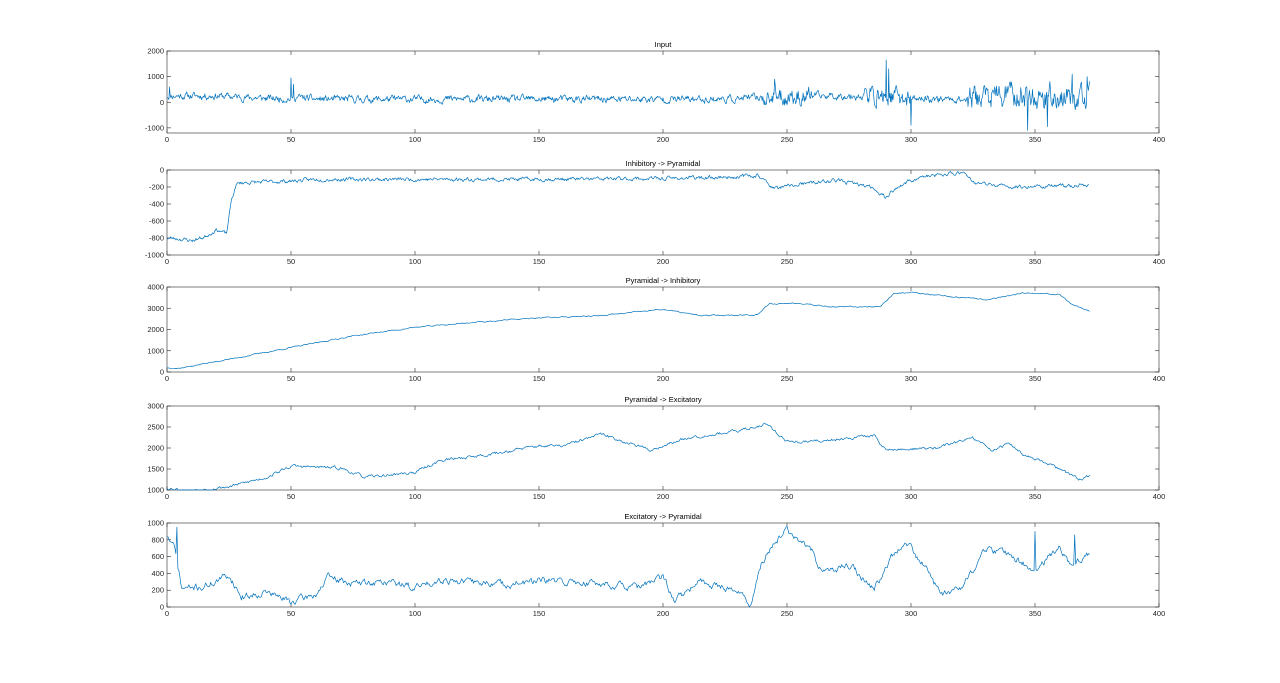 The image size is (1280, 683). Describe the element at coordinates (156, 204) in the screenshot. I see `y-tick-label: -400` at that location.